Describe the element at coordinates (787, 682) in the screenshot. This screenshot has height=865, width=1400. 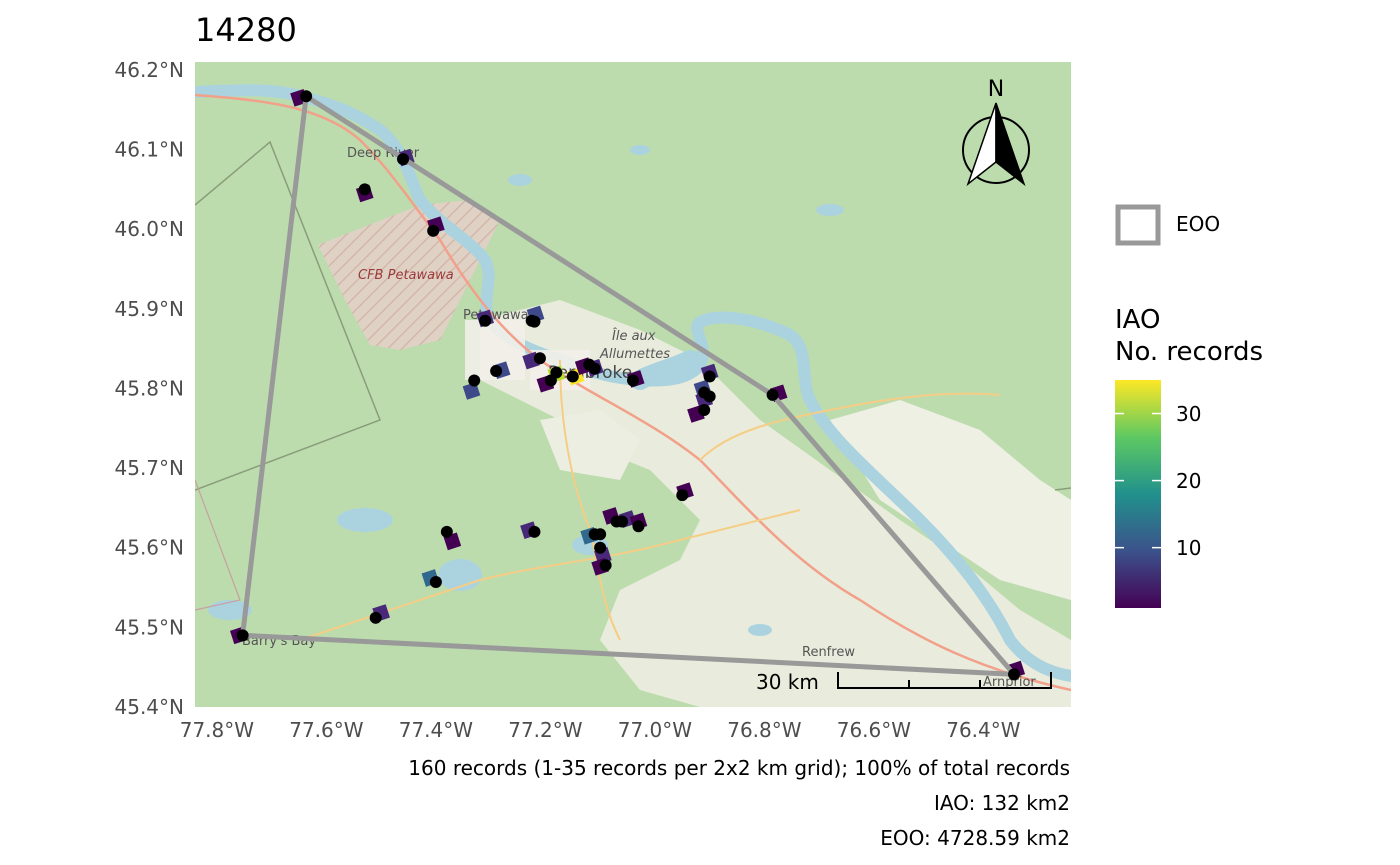
I see `scale-bar-label: 30 km` at that location.